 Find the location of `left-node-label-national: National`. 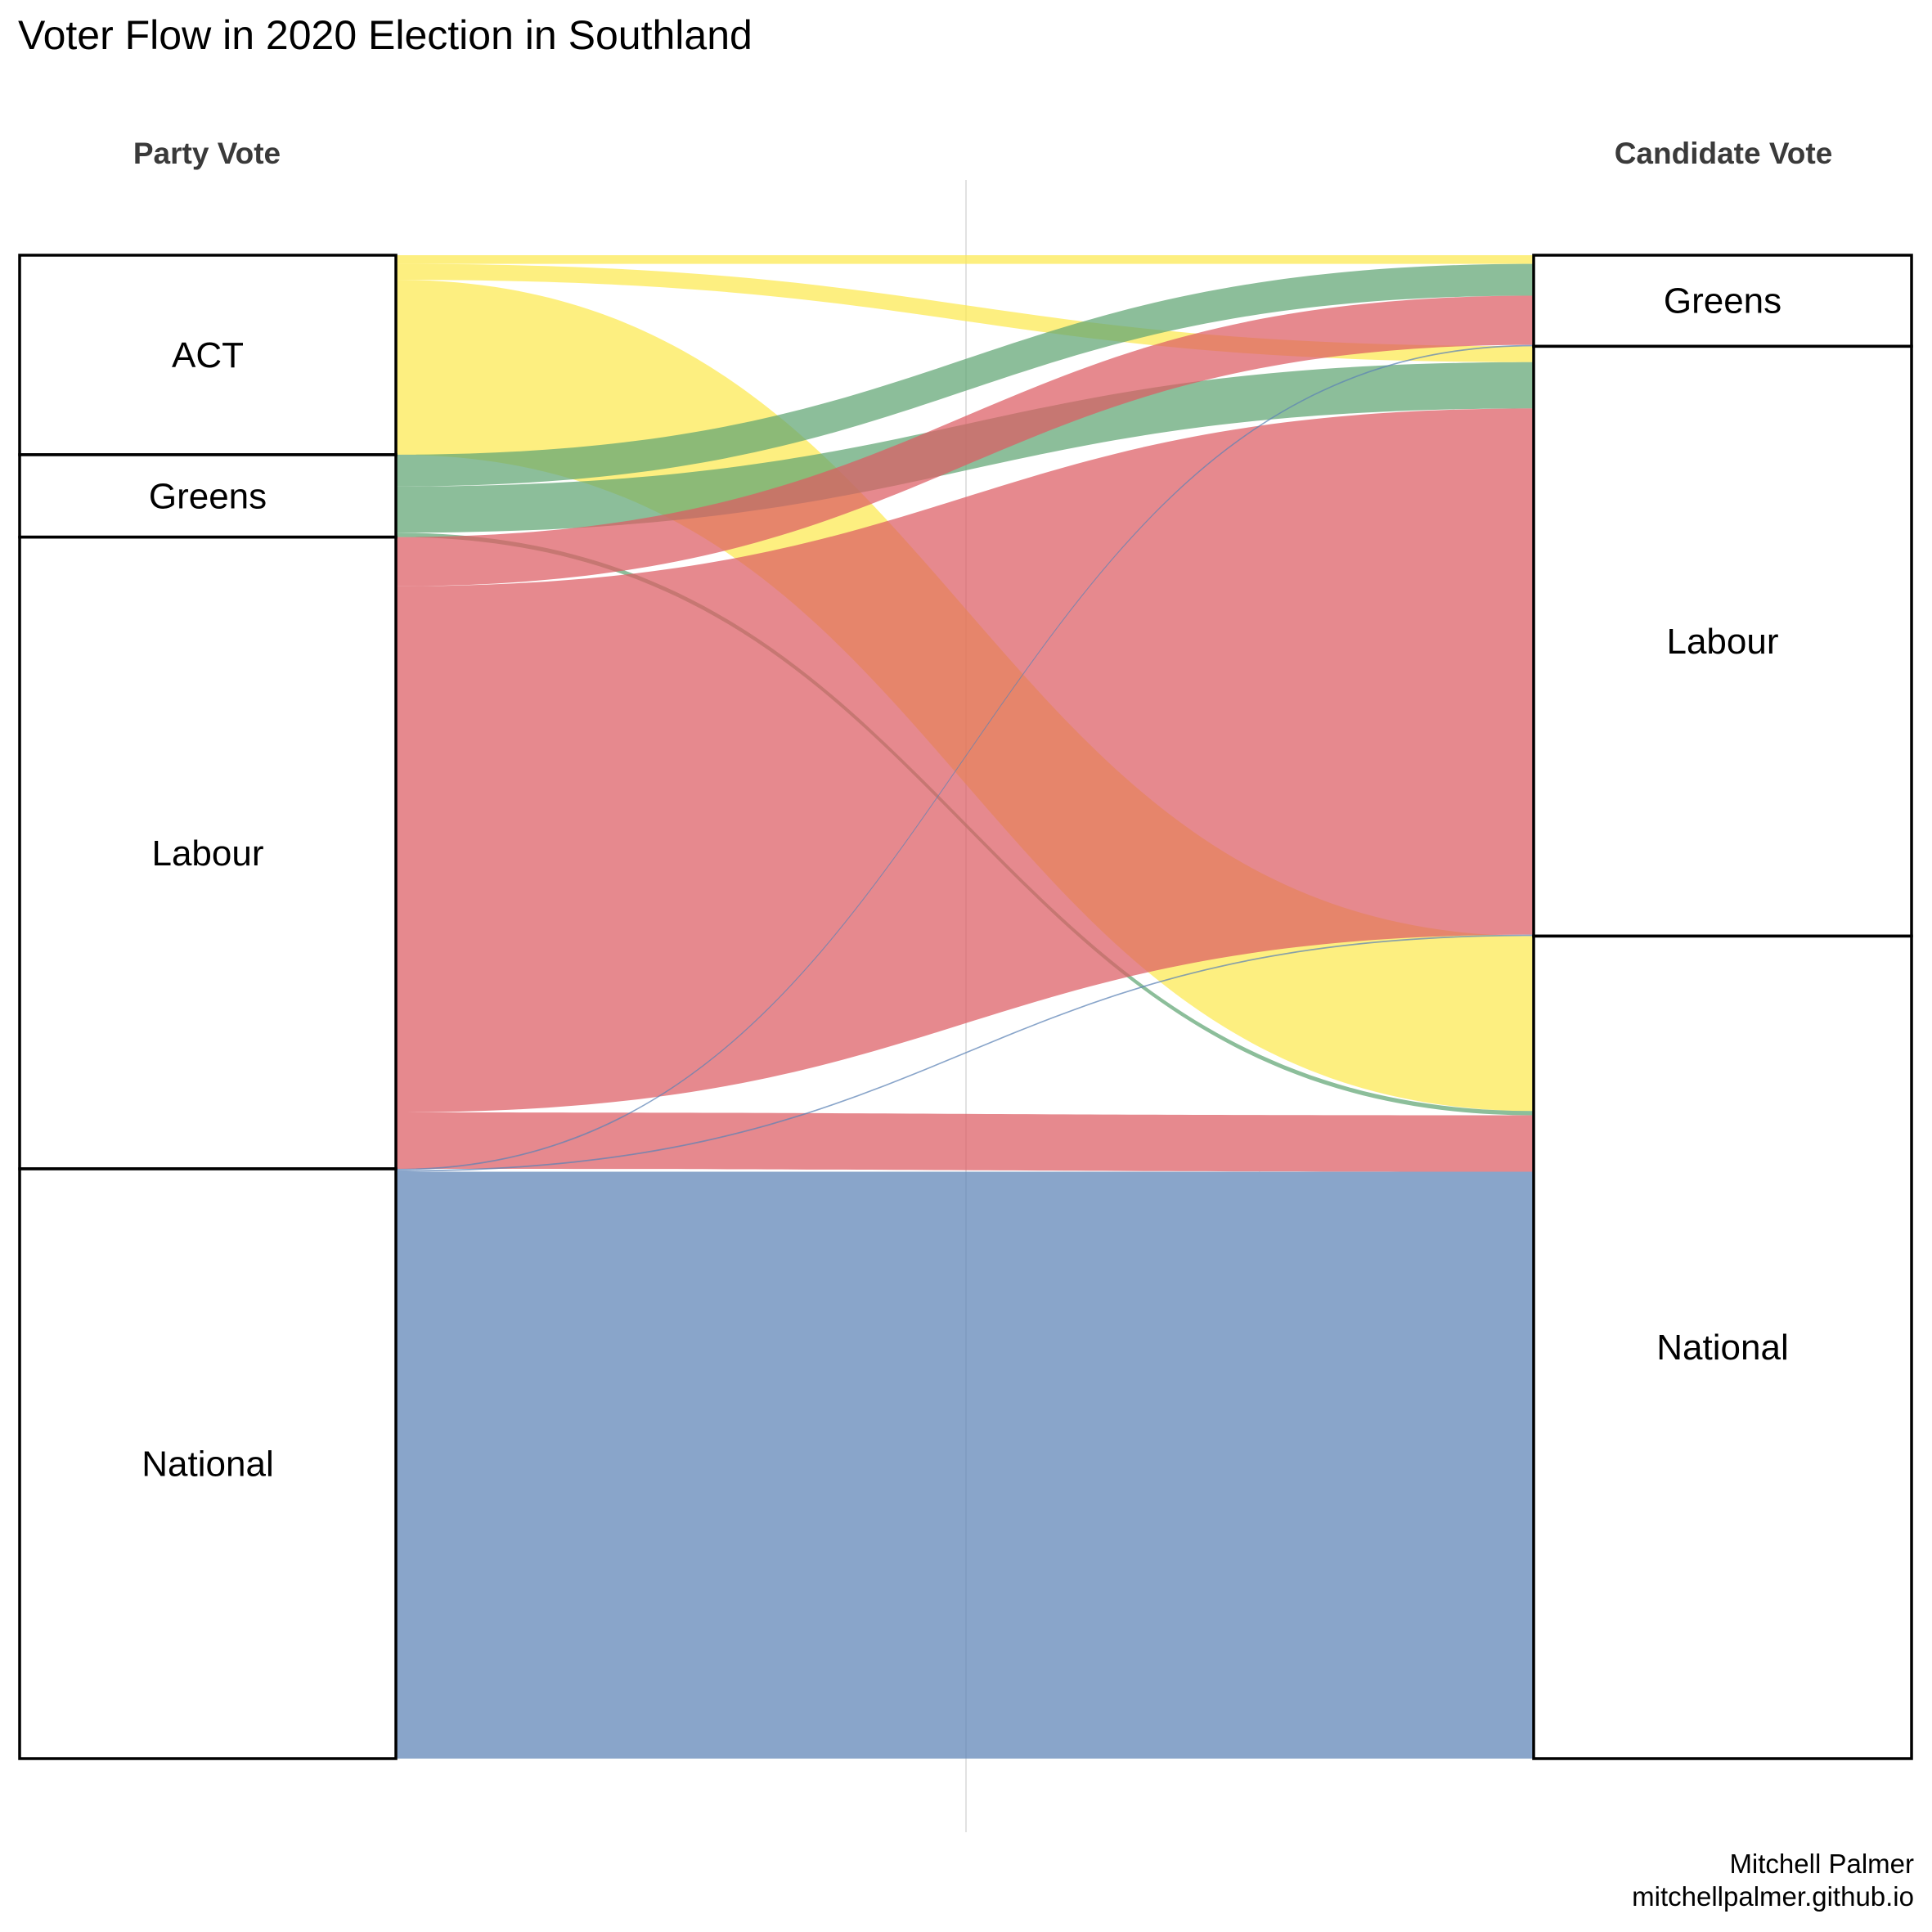

left-node-label-national: National is located at coordinates (208, 1464).